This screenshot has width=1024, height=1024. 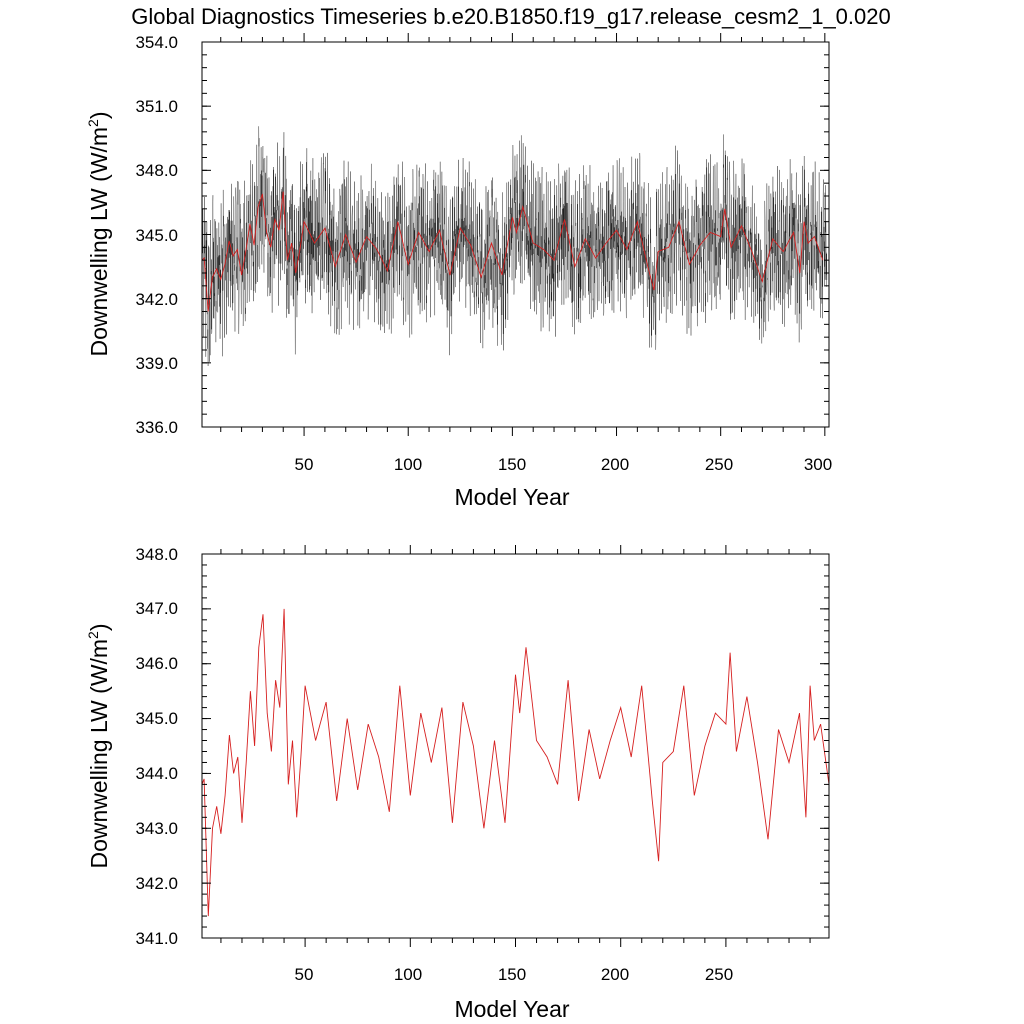 I want to click on top-x-tick-label: 200, so click(x=615, y=464).